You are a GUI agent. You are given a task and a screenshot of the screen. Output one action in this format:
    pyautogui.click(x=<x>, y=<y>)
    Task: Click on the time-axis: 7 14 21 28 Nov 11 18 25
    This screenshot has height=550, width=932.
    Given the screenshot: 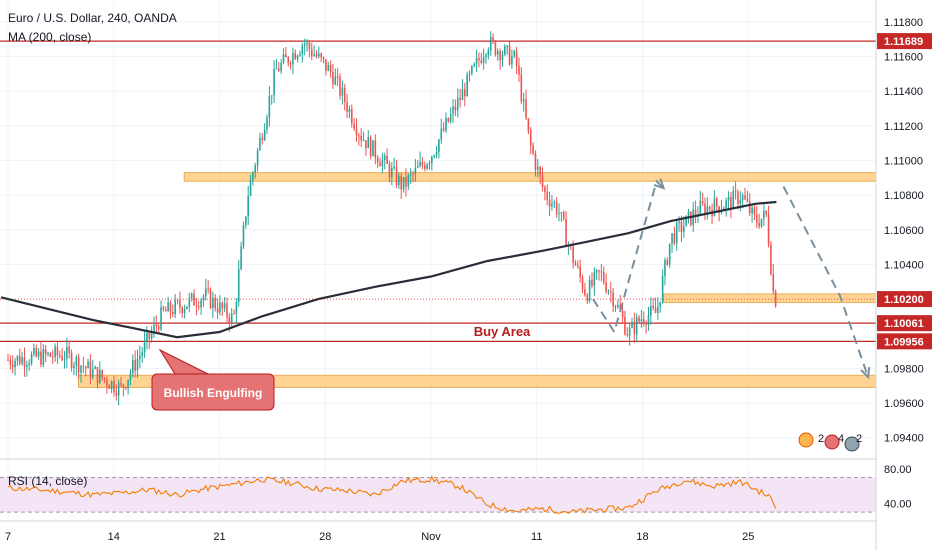 What is the action you would take?
    pyautogui.click(x=379, y=537)
    